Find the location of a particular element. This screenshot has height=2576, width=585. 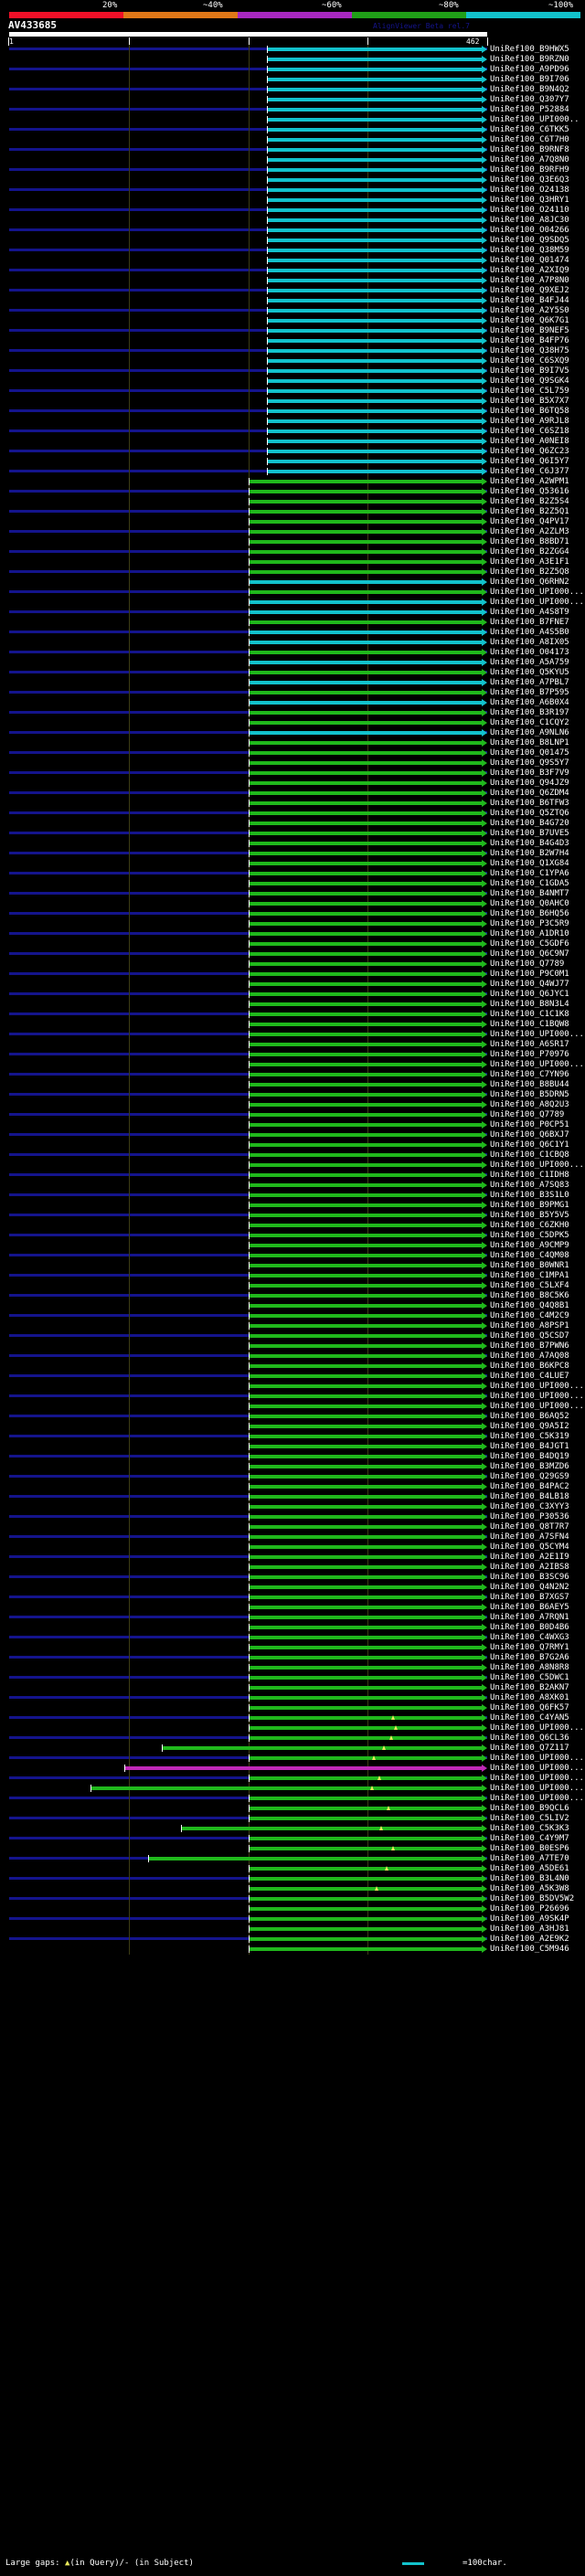

alignment-row: UniRef100_Q6RHN2 is located at coordinates (293, 583).